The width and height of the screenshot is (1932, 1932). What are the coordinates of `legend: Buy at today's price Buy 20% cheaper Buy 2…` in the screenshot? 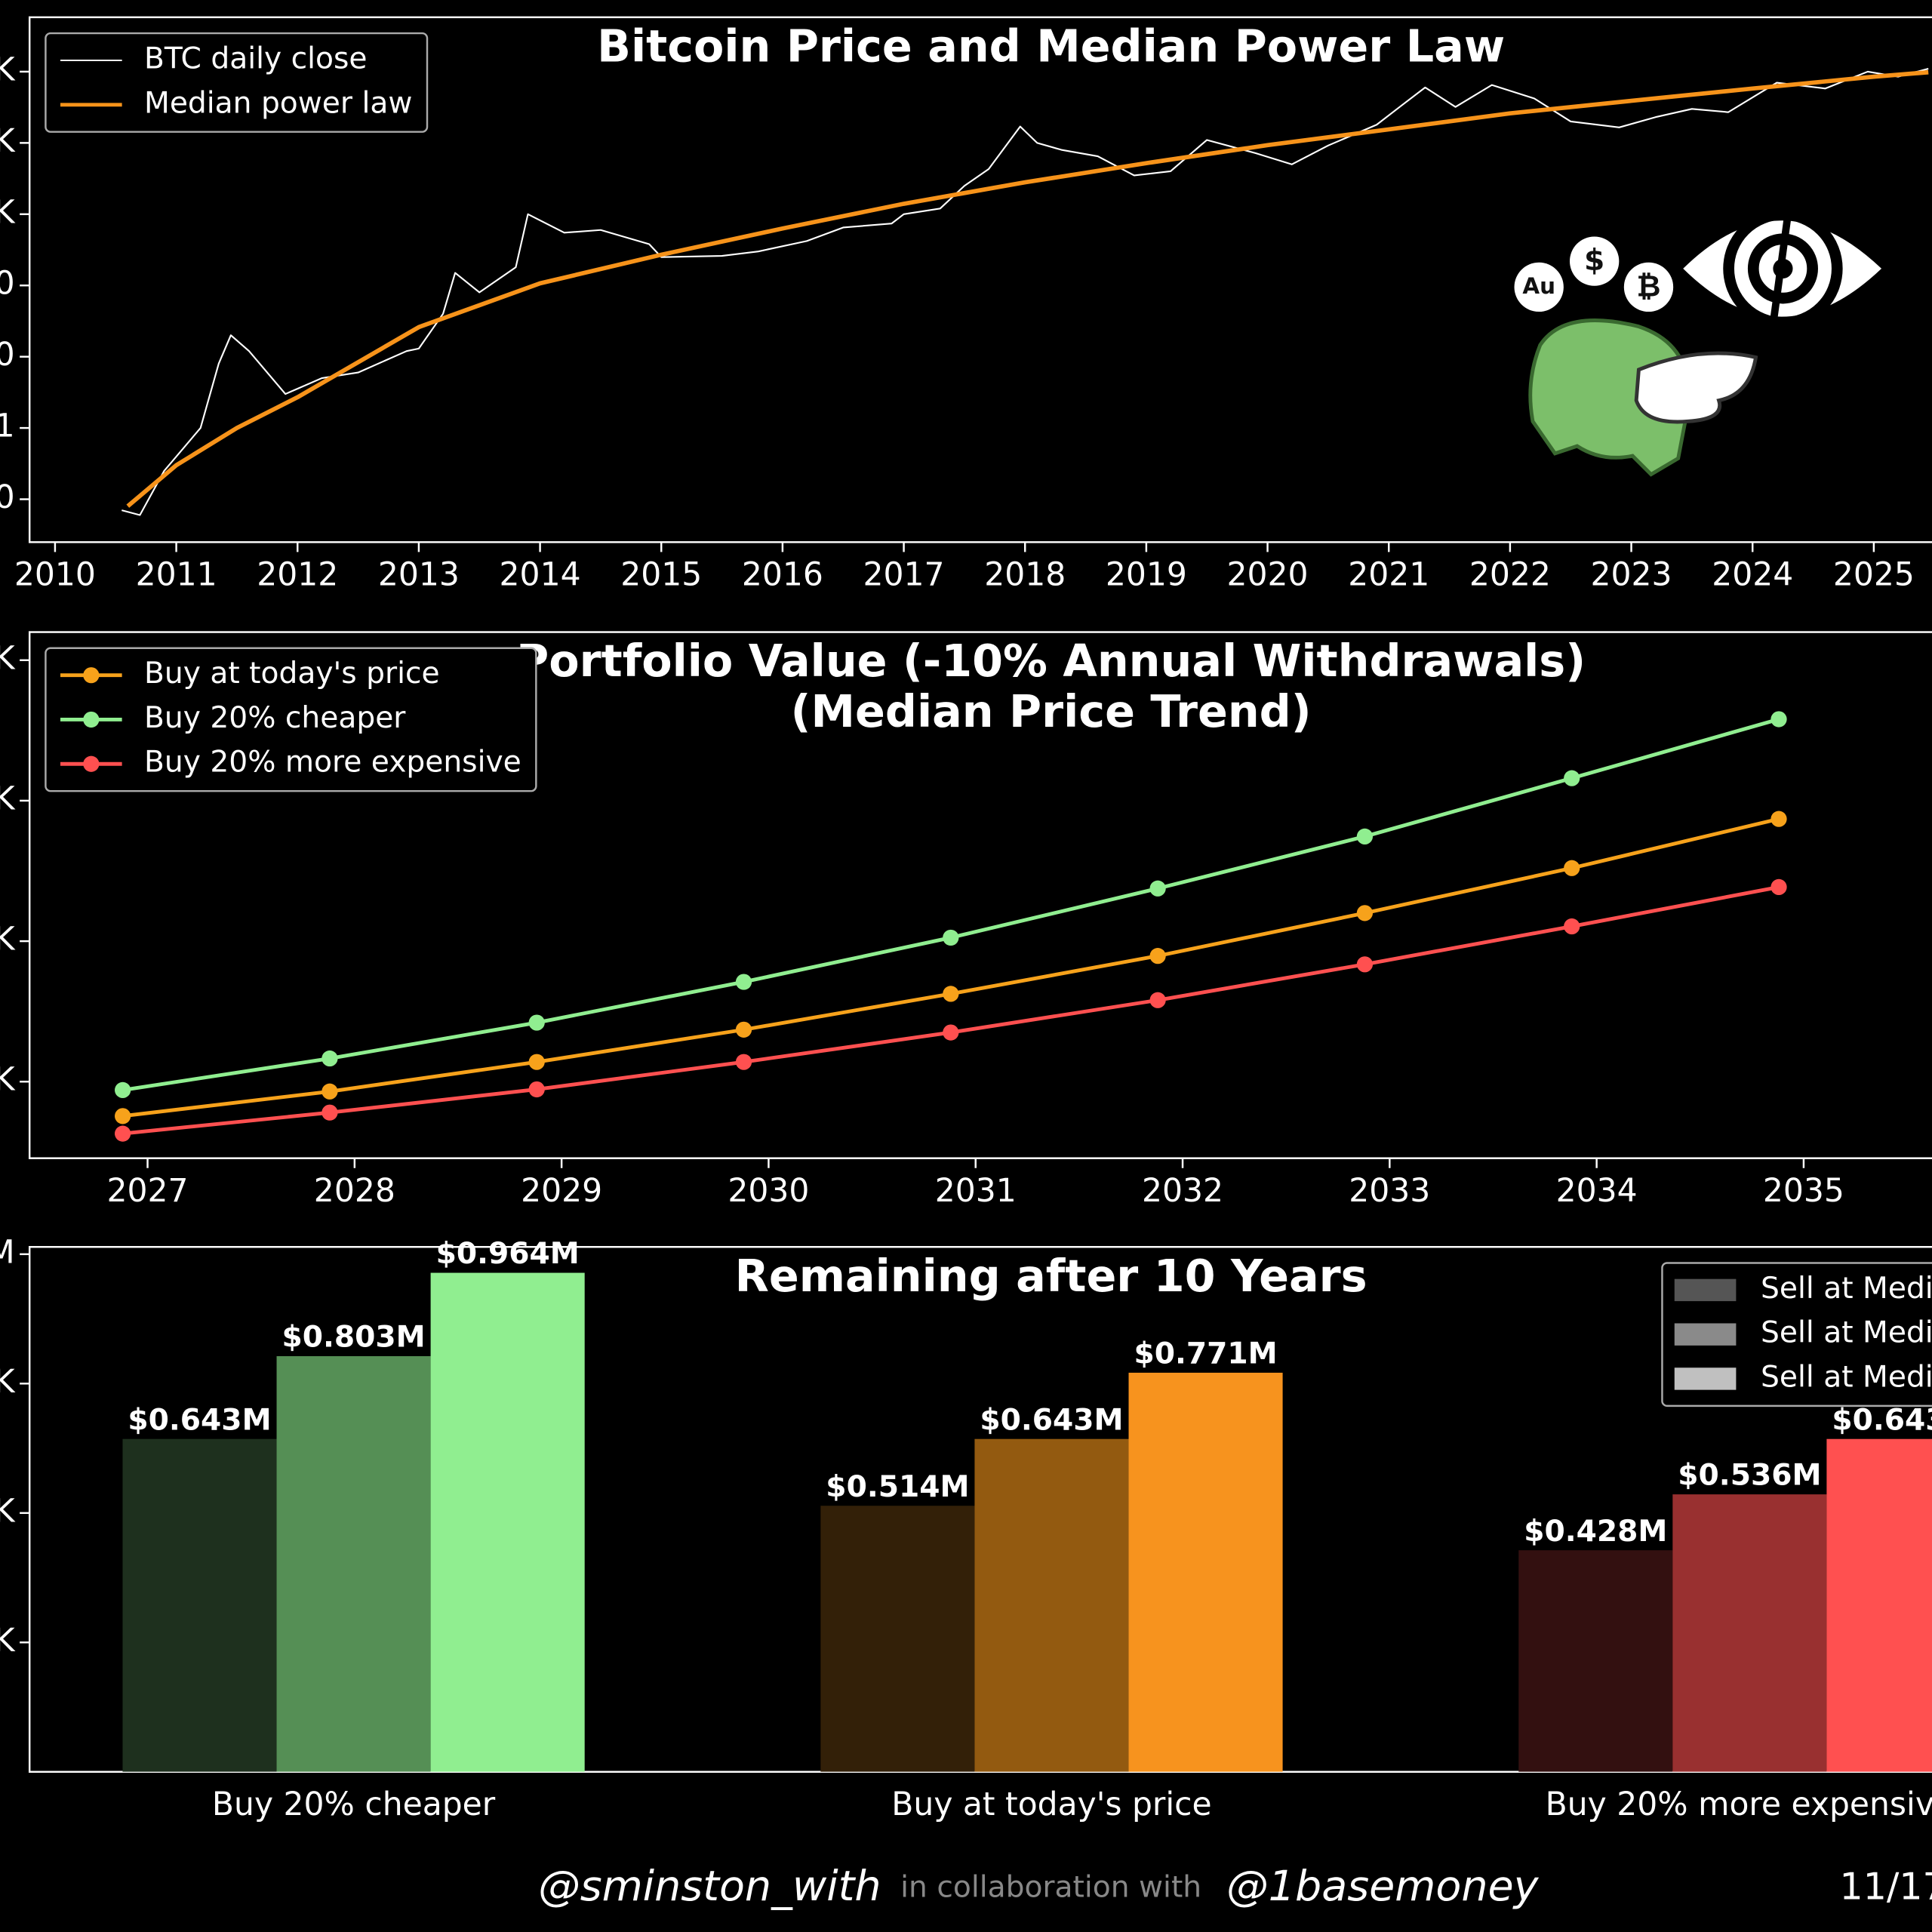 It's located at (291, 719).